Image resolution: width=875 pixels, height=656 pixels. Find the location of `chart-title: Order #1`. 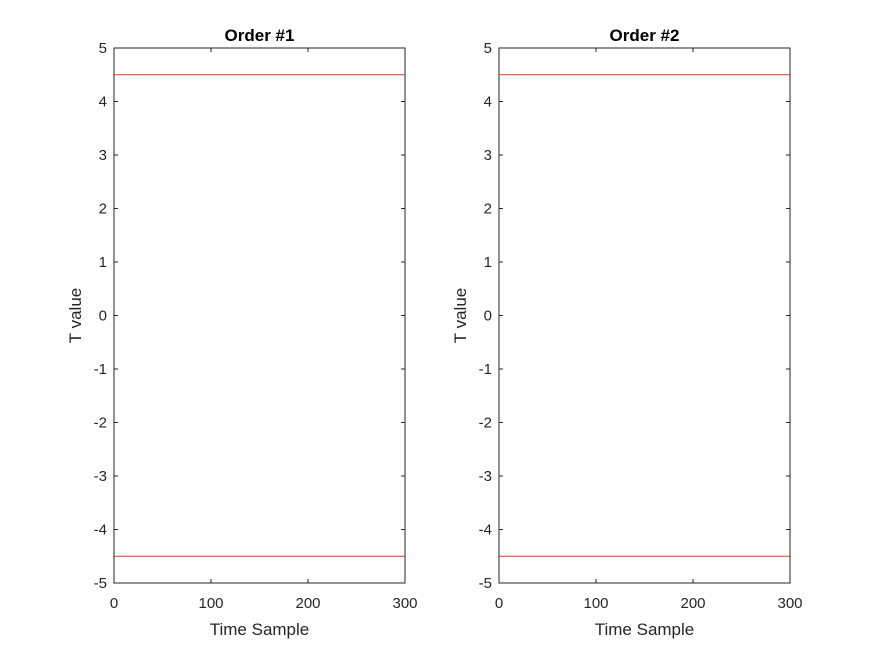

chart-title: Order #1 is located at coordinates (260, 35).